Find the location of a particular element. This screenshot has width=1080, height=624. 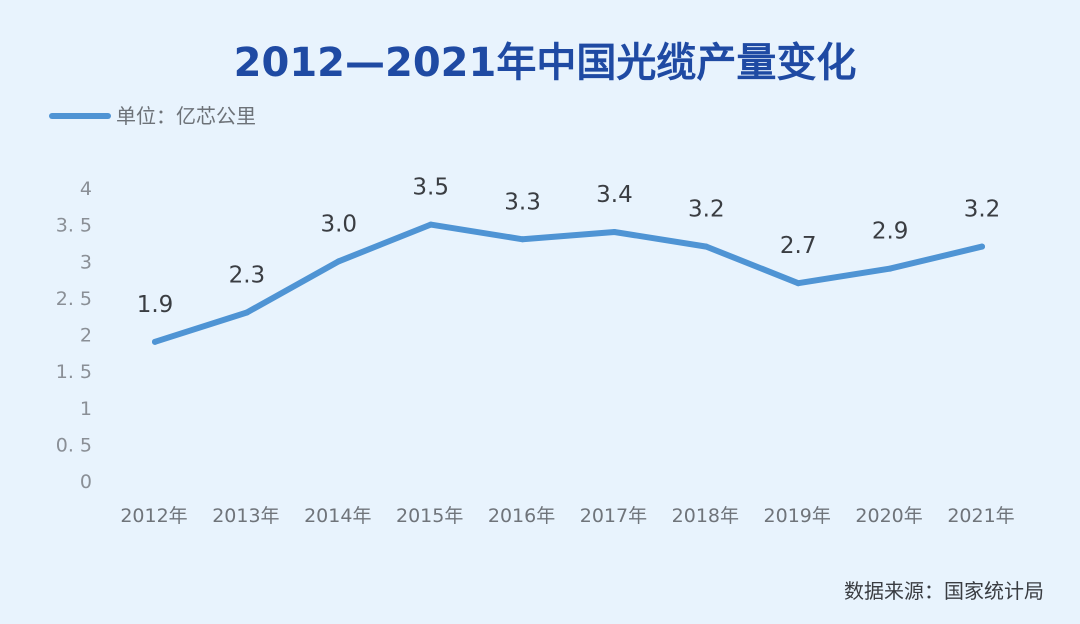

x-tick-label: 2014年 is located at coordinates (337, 516).